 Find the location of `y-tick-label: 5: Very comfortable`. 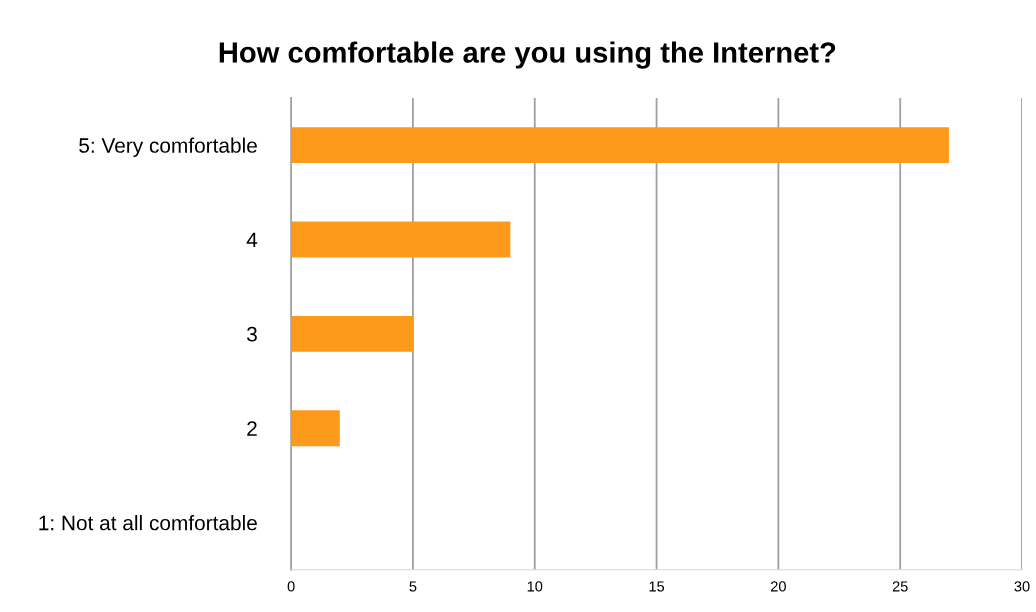

y-tick-label: 5: Very comfortable is located at coordinates (168, 147).